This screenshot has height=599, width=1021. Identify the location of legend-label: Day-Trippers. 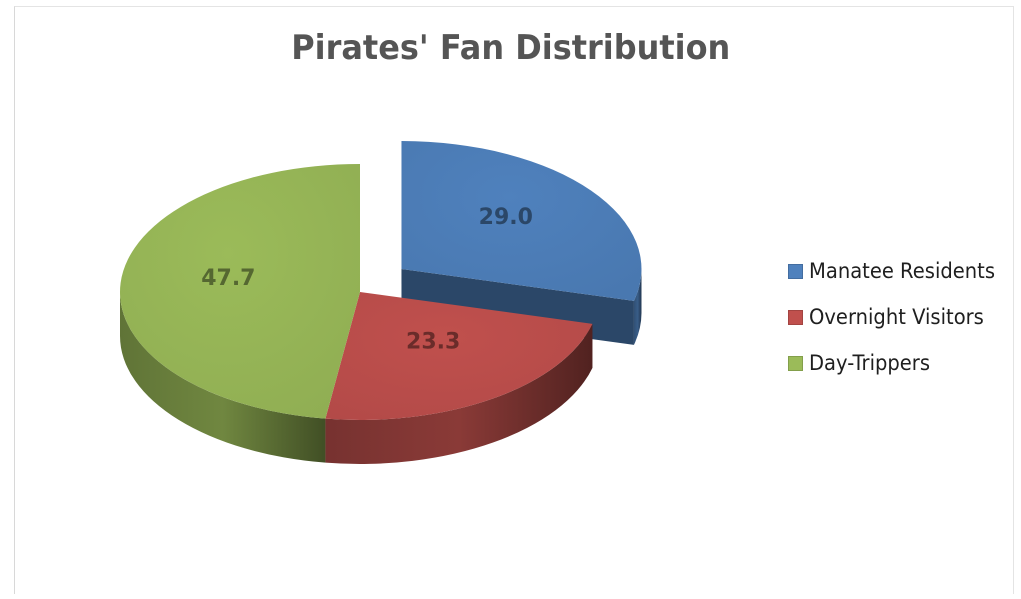
(870, 363).